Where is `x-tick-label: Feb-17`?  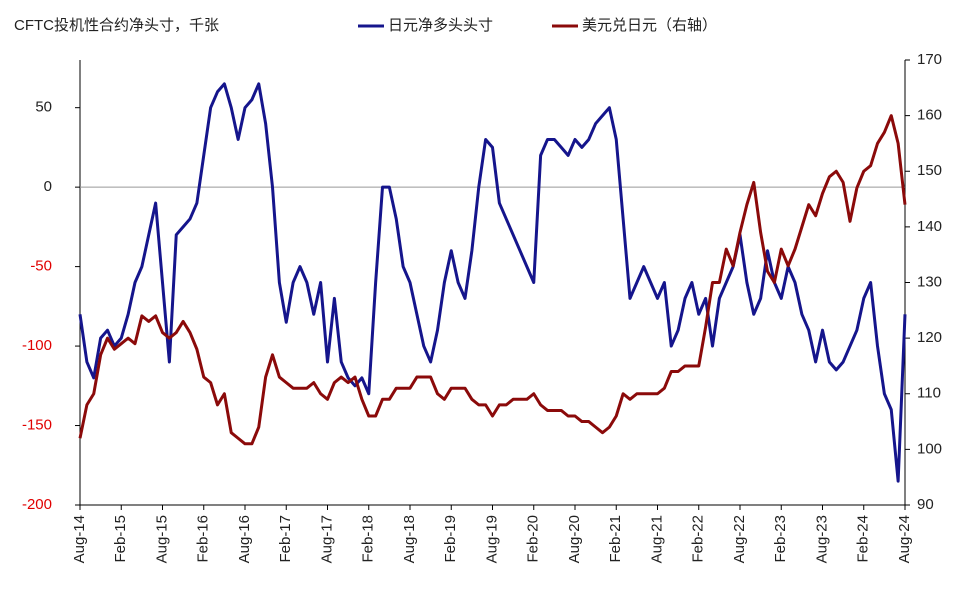
x-tick-label: Feb-17 is located at coordinates (285, 539).